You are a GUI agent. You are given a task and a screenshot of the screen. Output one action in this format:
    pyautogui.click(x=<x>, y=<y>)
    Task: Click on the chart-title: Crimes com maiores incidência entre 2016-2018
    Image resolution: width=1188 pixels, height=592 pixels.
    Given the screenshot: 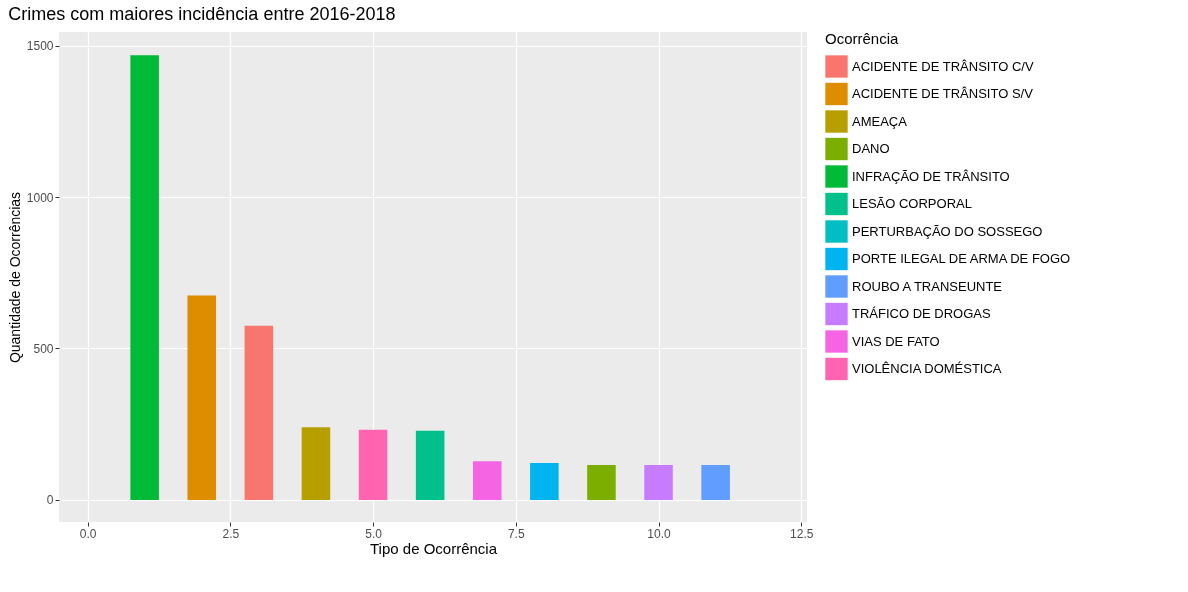 What is the action you would take?
    pyautogui.click(x=202, y=14)
    